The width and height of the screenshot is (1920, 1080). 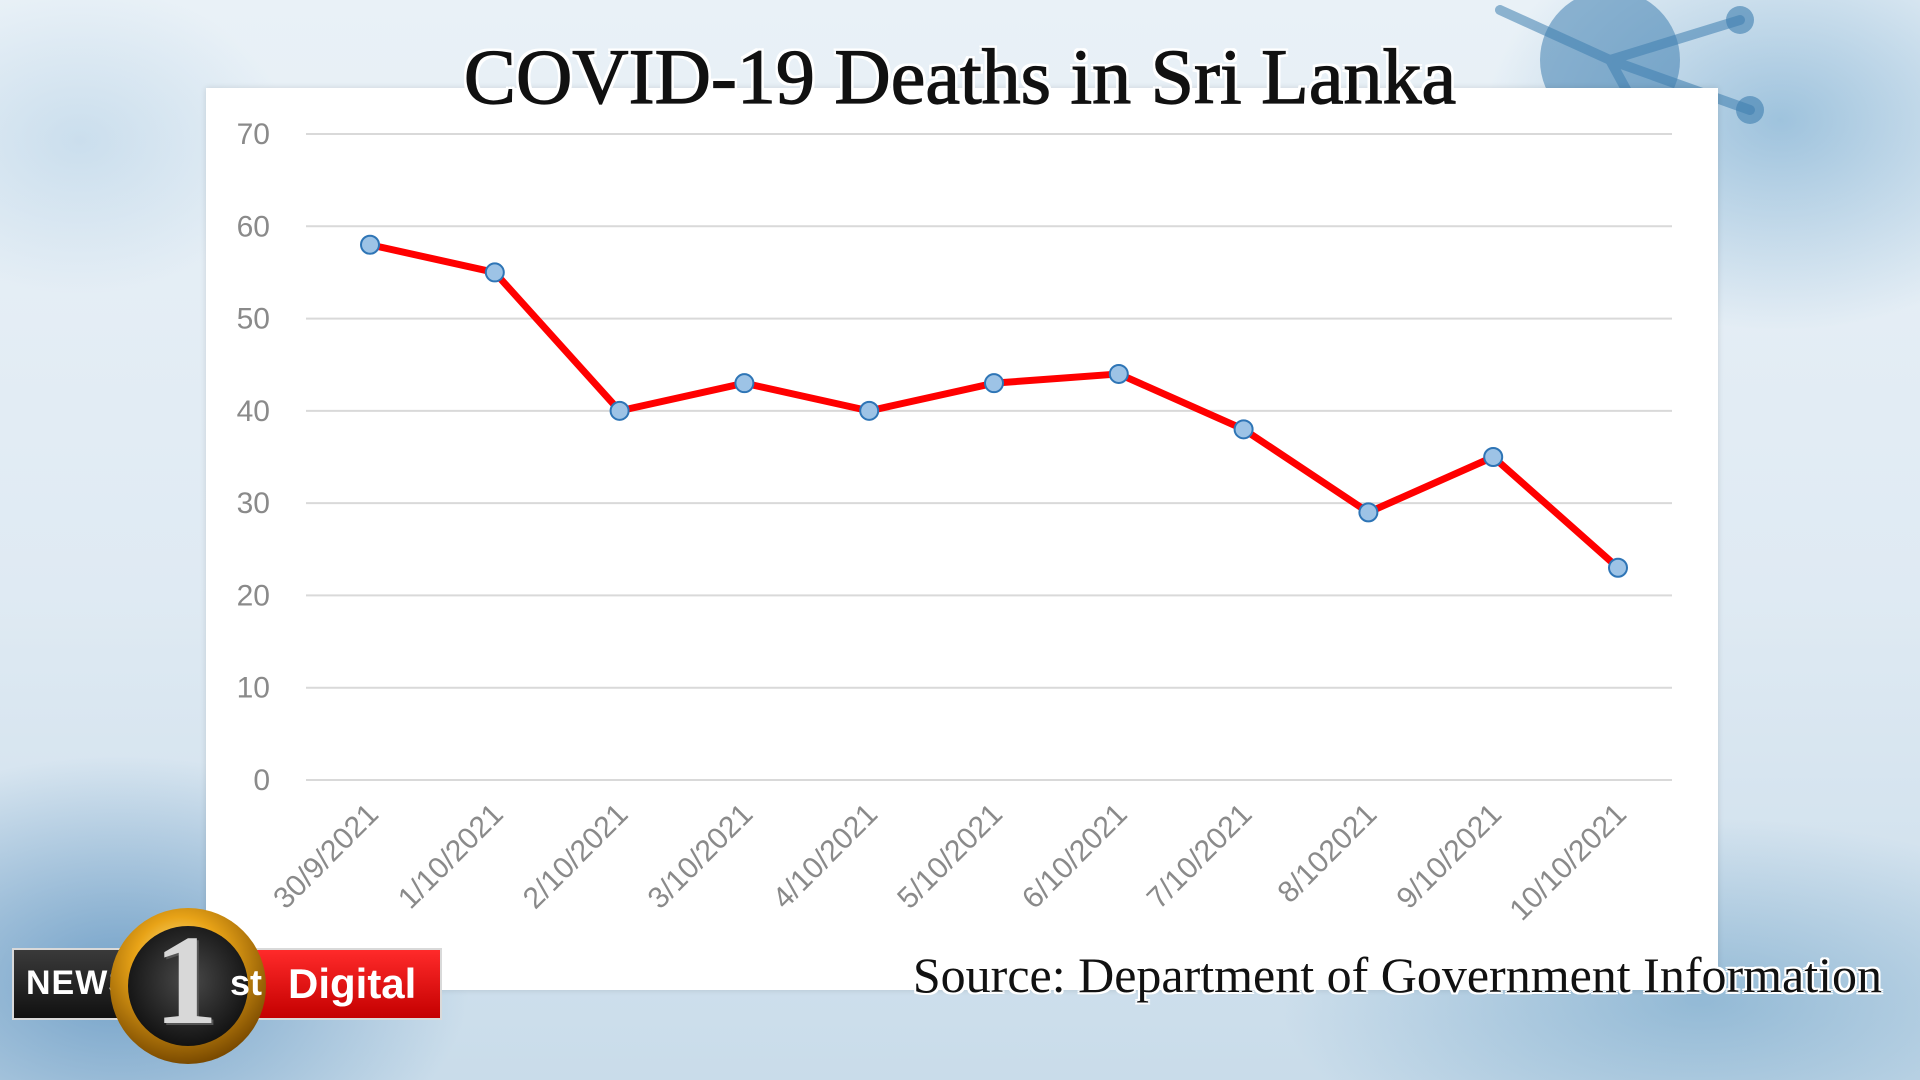 I want to click on news1st-digital-logo: NEWS 1 st Digital, so click(x=230, y=986).